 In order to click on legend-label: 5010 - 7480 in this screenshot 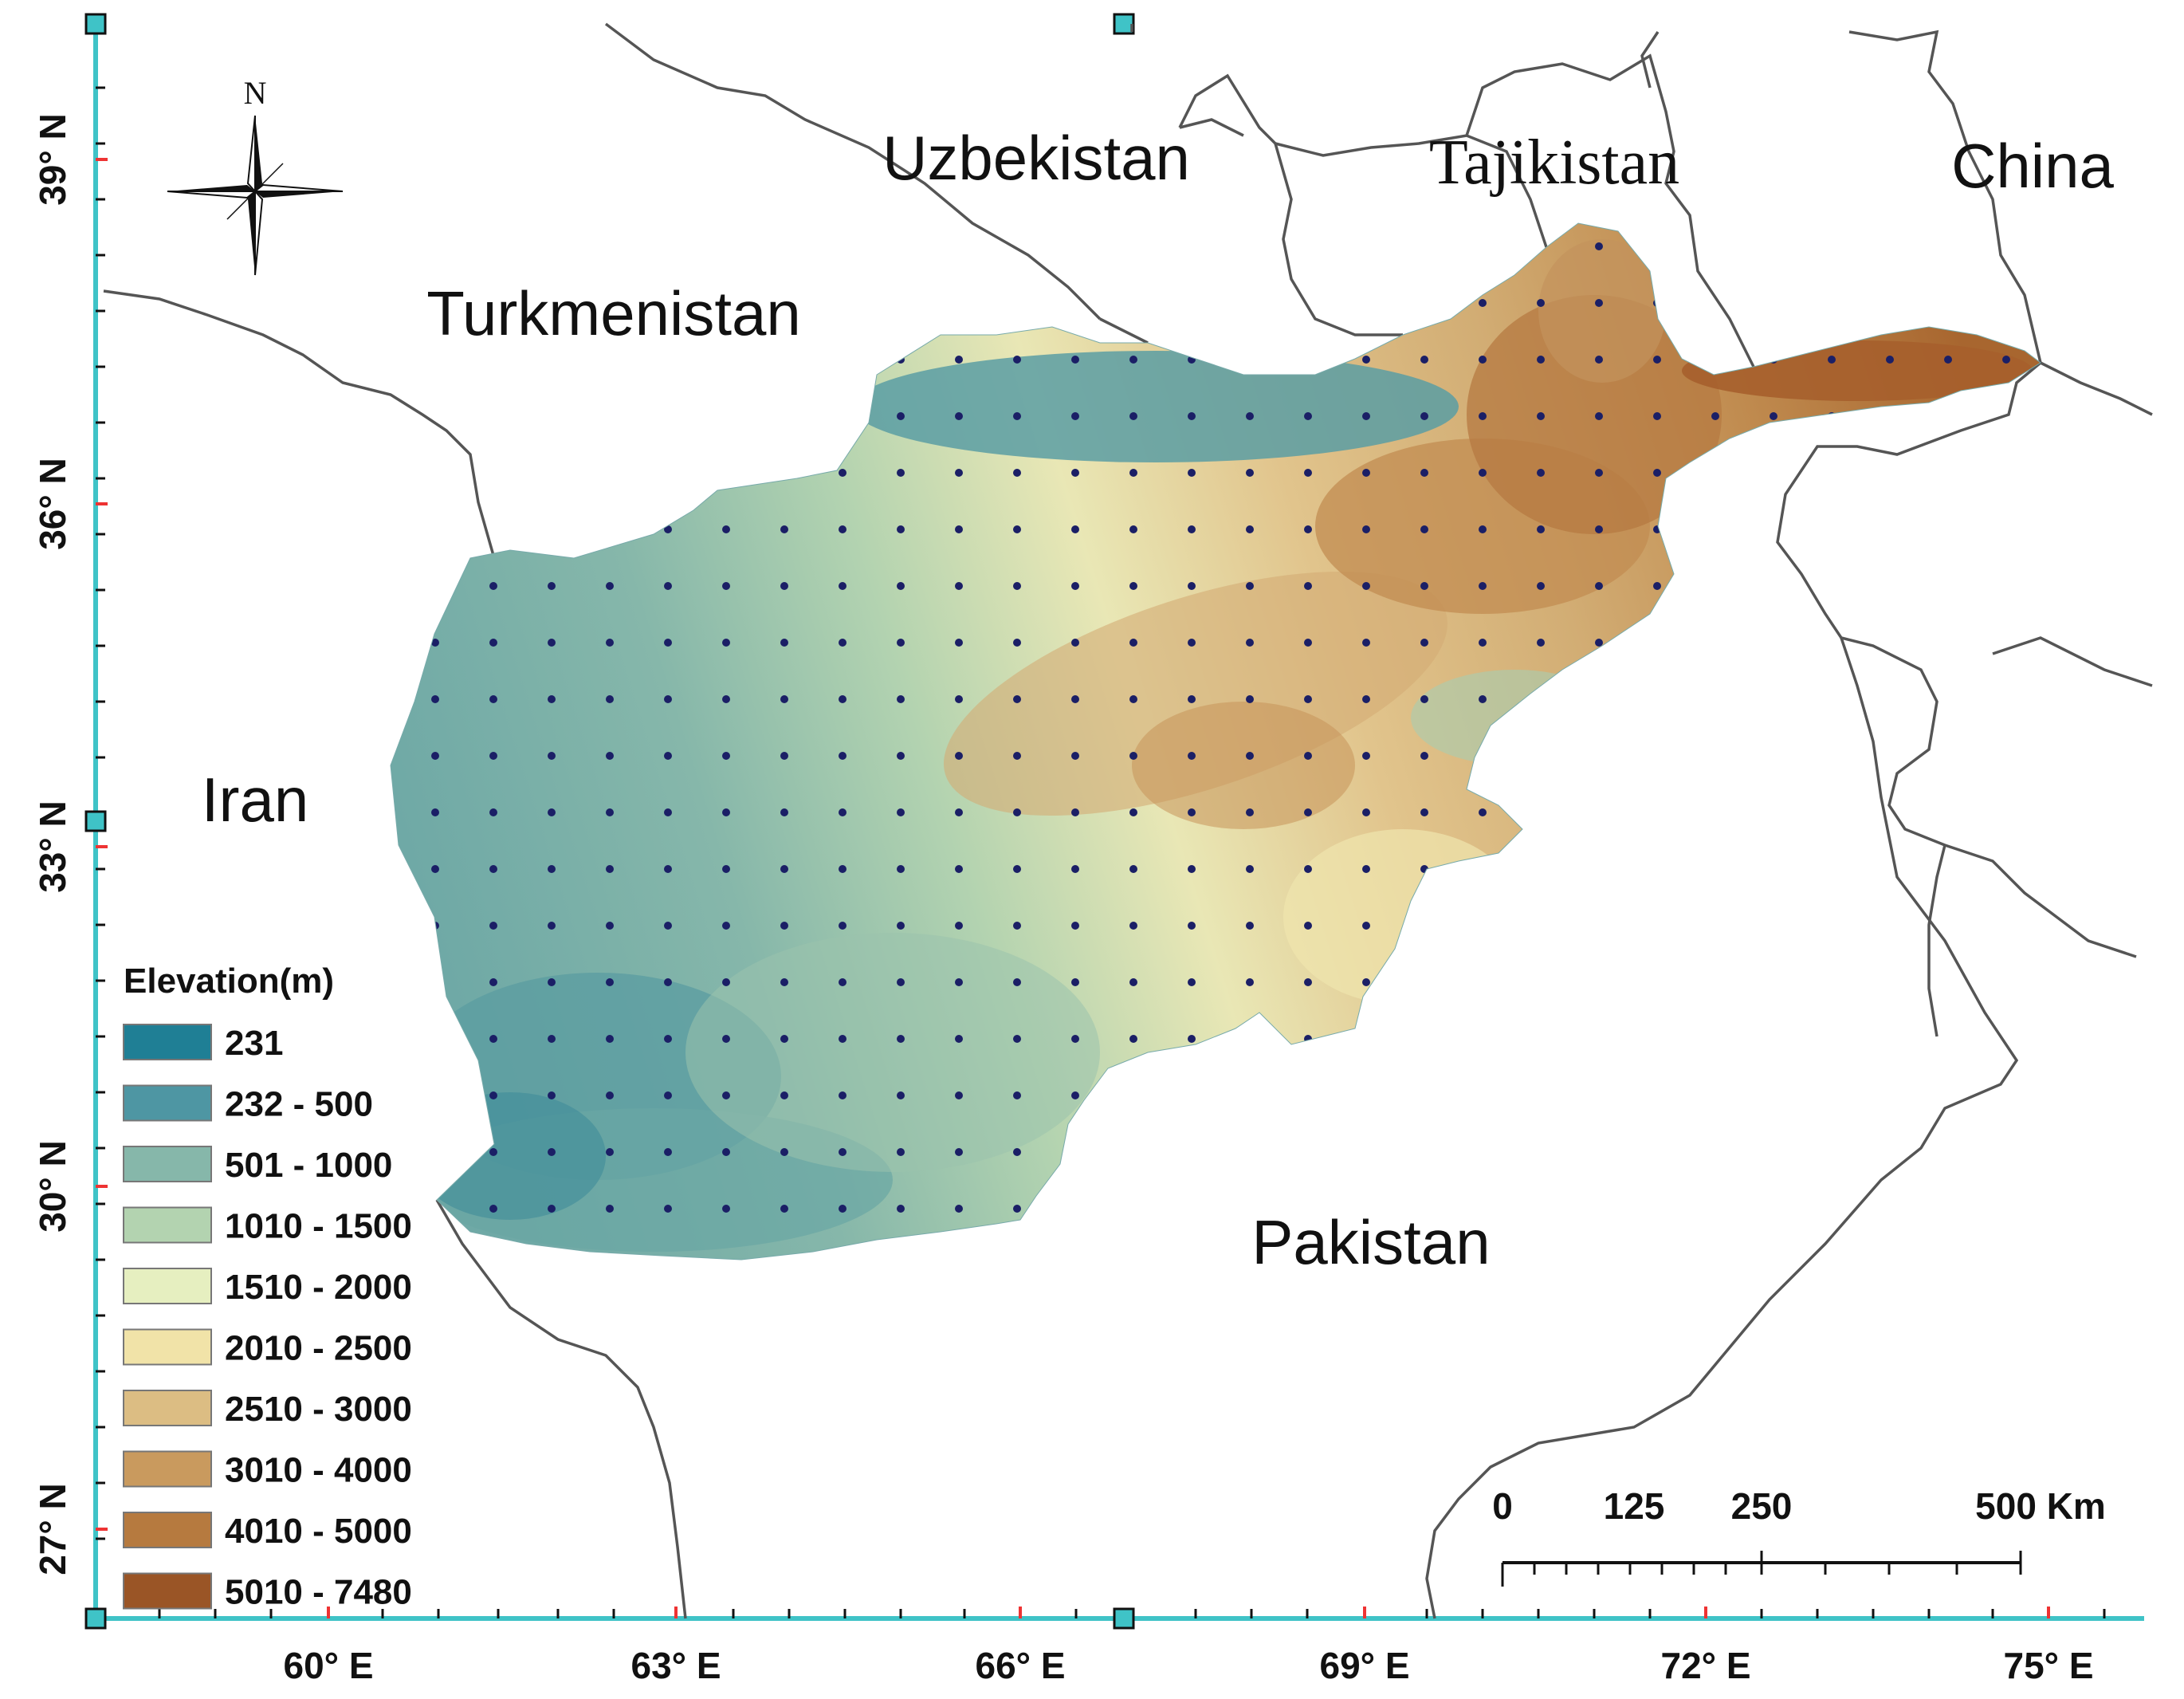, I will do `click(318, 1592)`.